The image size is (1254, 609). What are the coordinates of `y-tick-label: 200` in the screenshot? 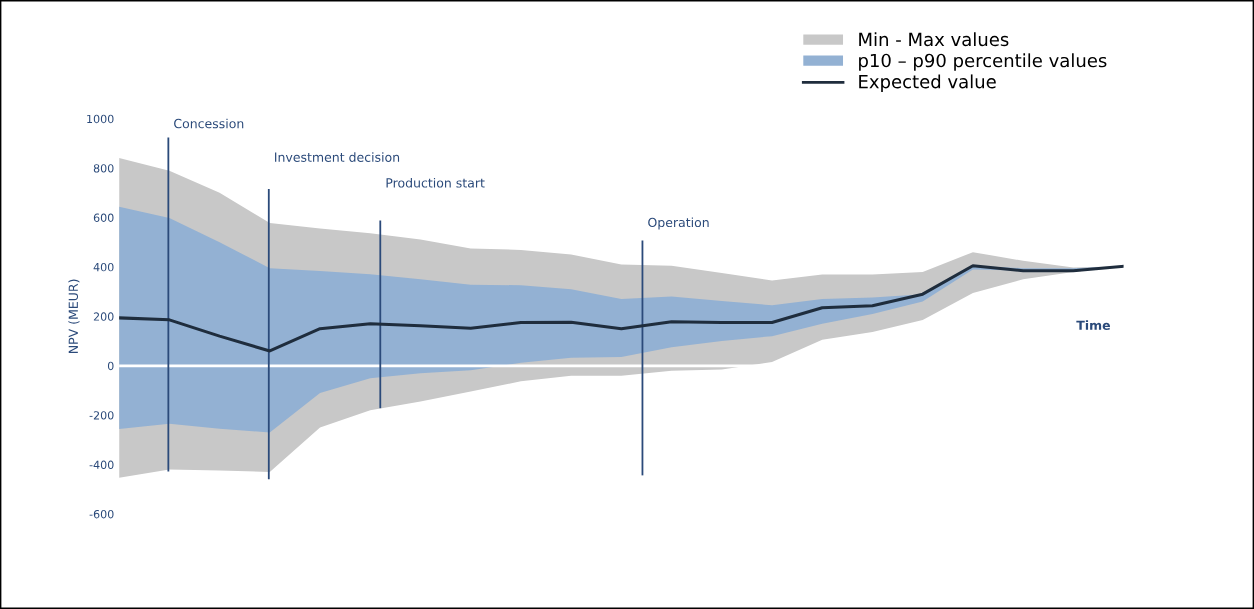 It's located at (103, 316).